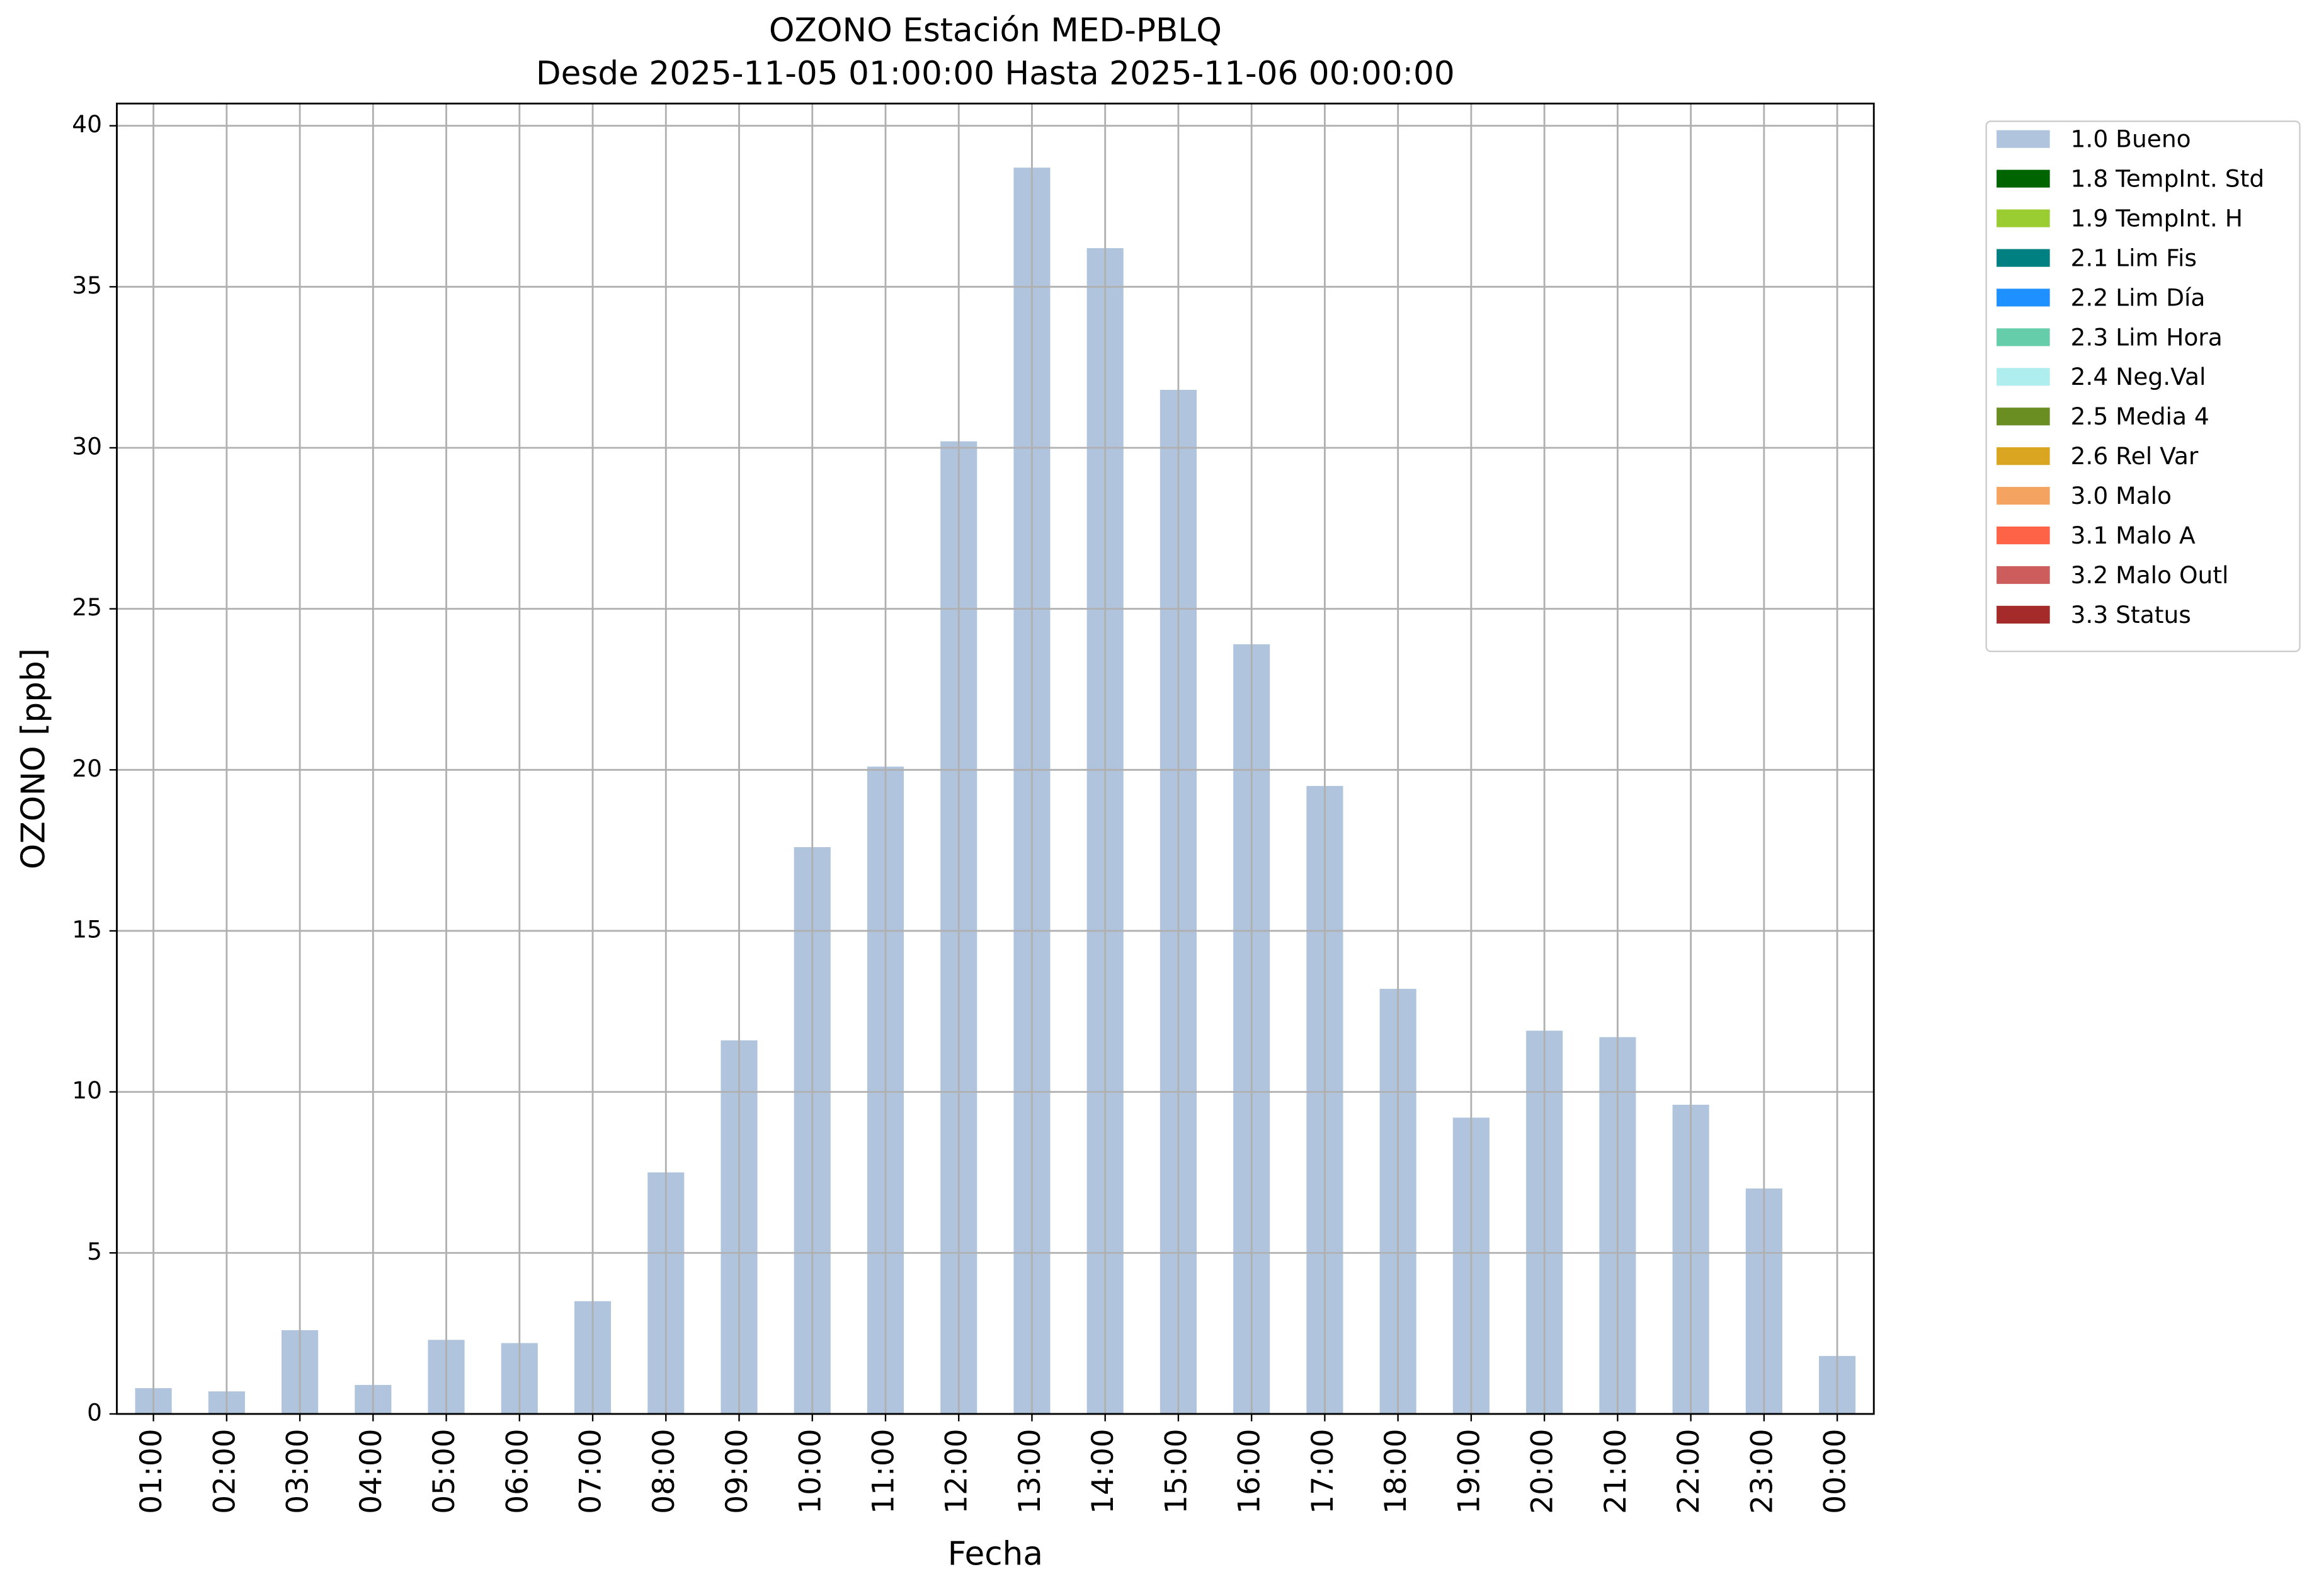 This screenshot has width=2319, height=1596. What do you see at coordinates (1615, 1470) in the screenshot?
I see `x-tick-label: 21:00` at bounding box center [1615, 1470].